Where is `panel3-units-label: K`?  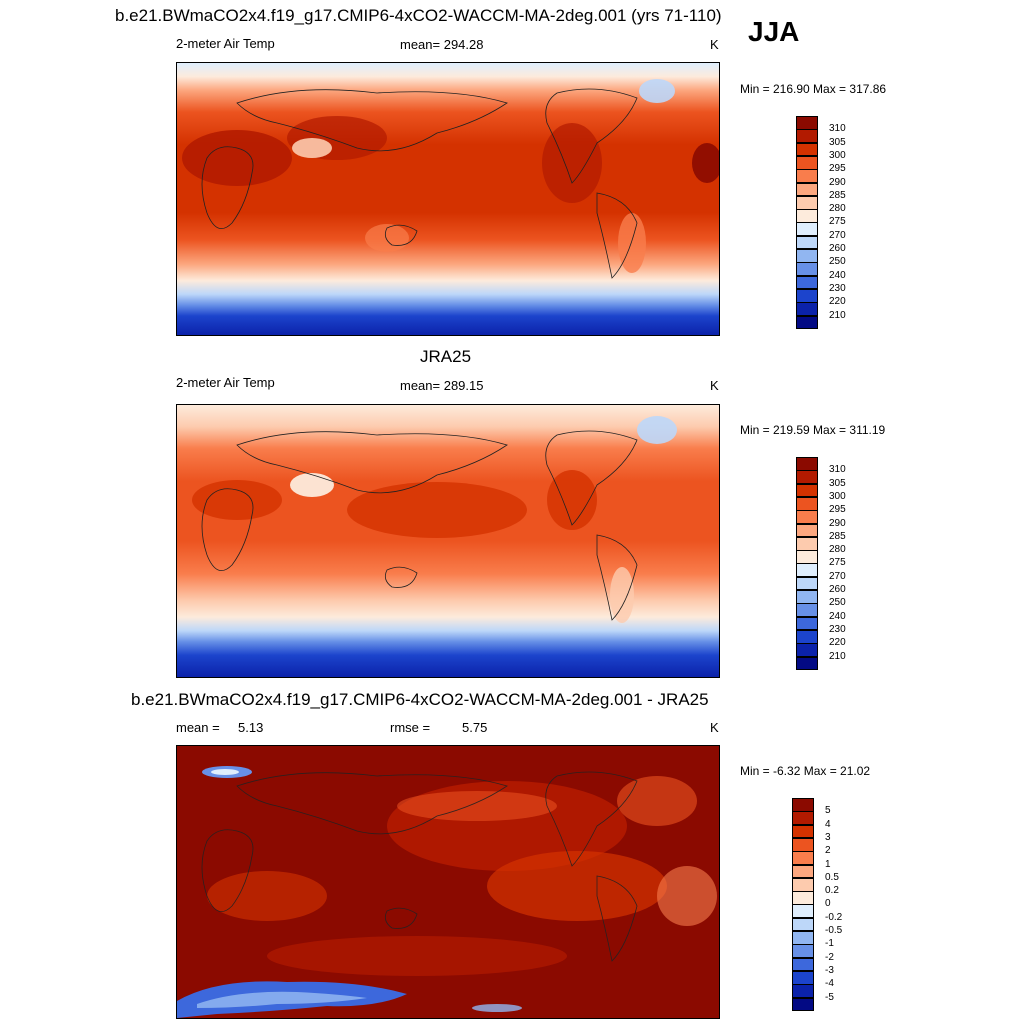 panel3-units-label: K is located at coordinates (714, 727).